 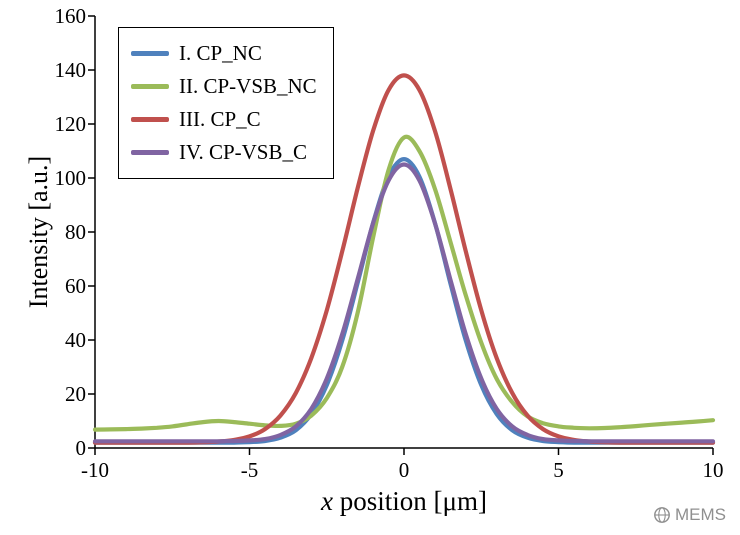 I want to click on y-axis-title: Intensity [a.u.], so click(x=39, y=232).